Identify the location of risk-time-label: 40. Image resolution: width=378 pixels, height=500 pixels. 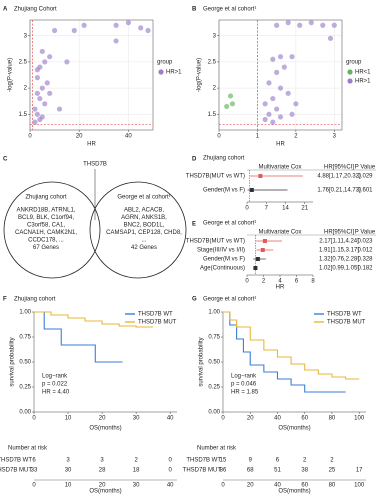
(170, 486).